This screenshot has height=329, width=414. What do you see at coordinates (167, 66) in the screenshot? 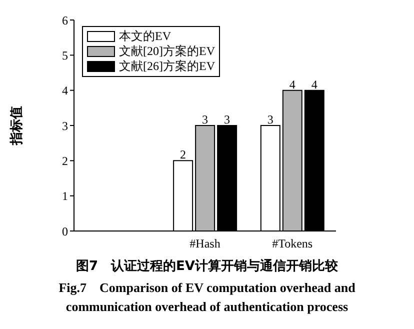
I see `legend-label: 文献[26]方案的EV` at bounding box center [167, 66].